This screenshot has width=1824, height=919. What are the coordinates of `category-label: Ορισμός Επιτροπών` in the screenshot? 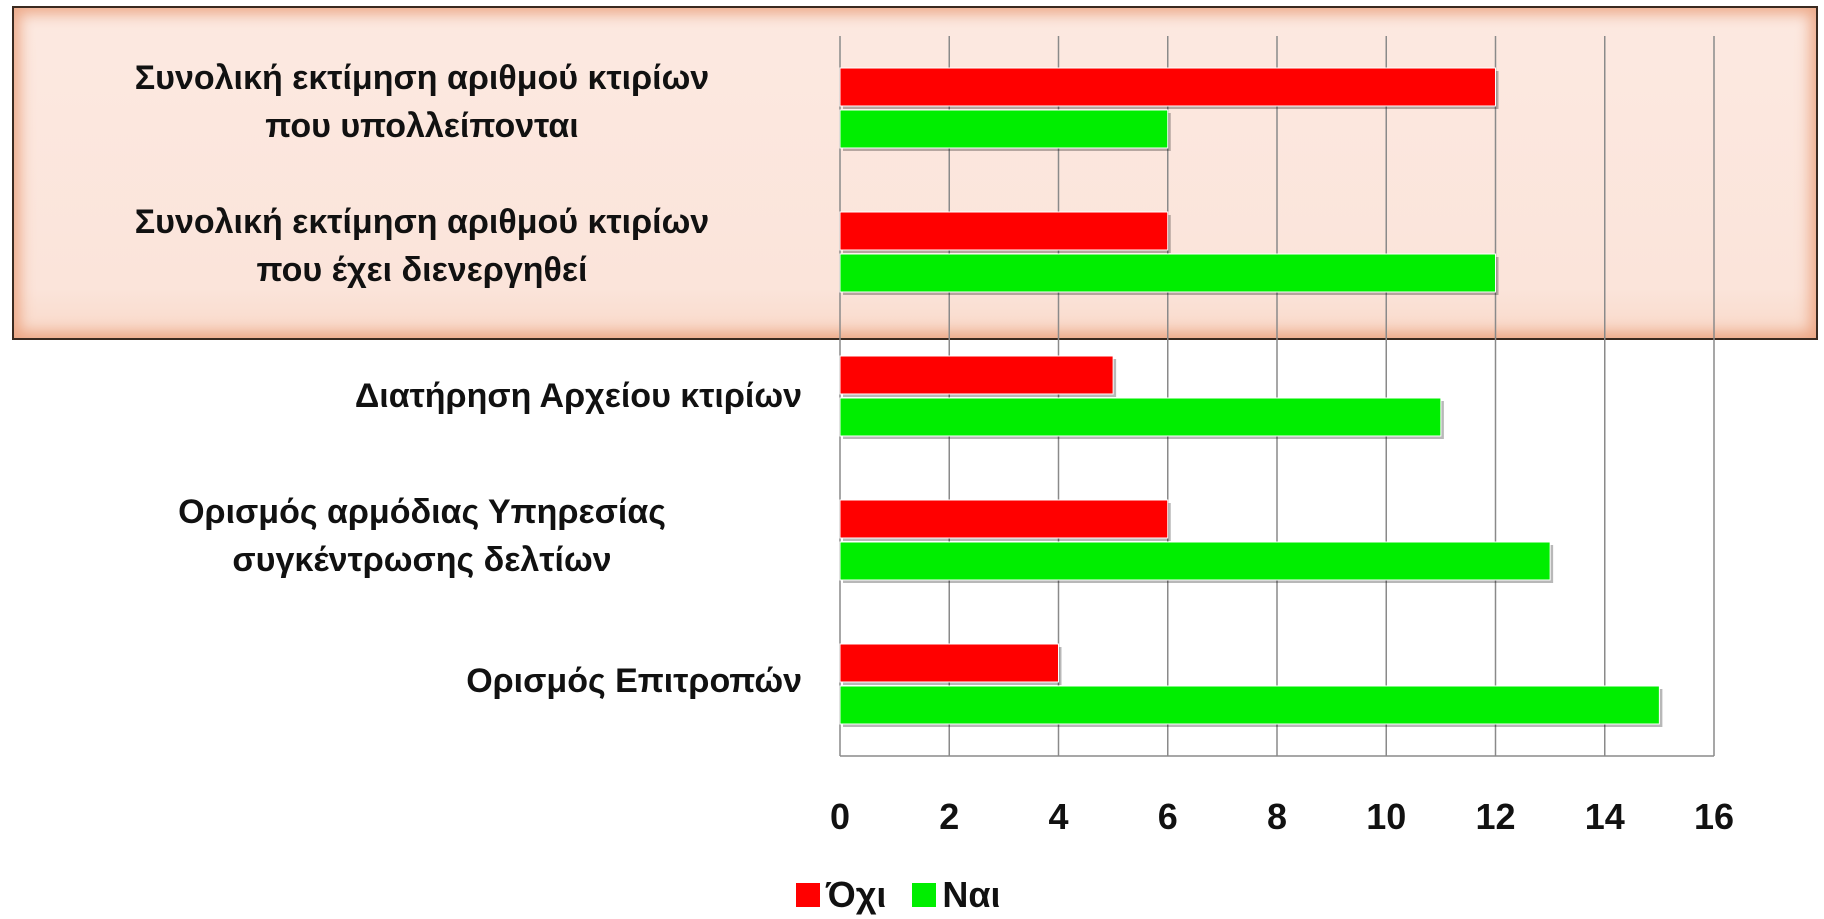 It's located at (634, 681).